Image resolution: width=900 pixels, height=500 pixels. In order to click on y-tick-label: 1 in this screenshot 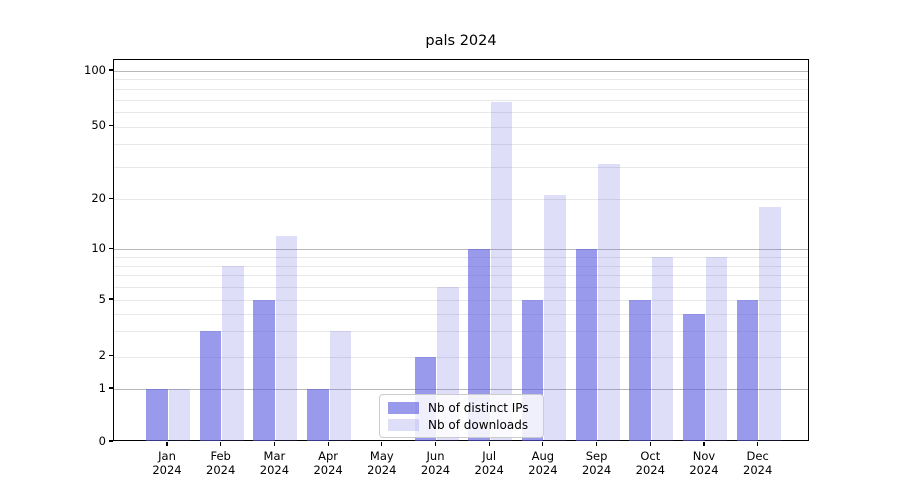, I will do `click(102, 387)`.